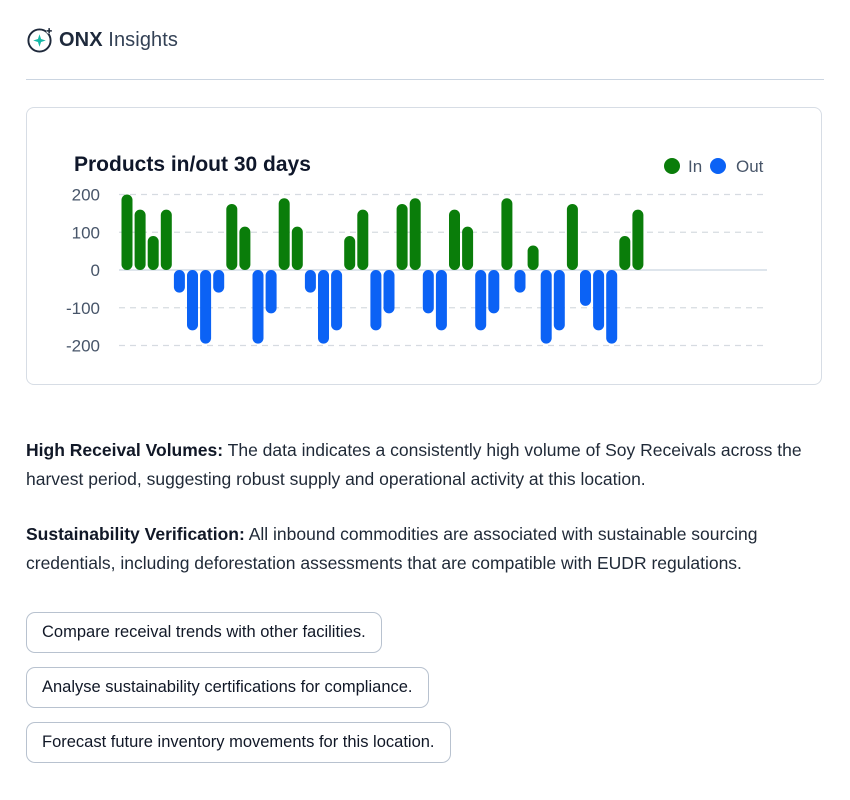 Image resolution: width=850 pixels, height=800 pixels. I want to click on onx-logo-icon, so click(40, 40).